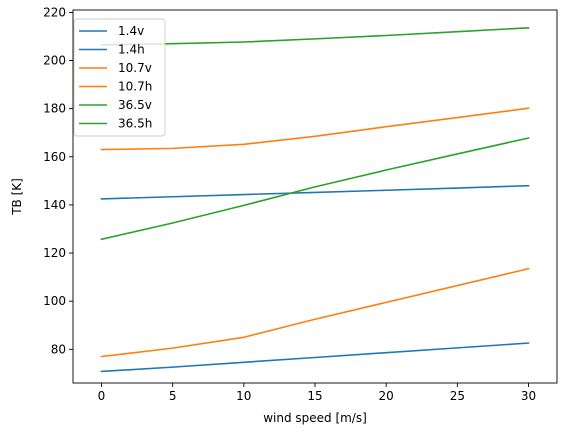 This screenshot has width=571, height=436. I want to click on y-tick-label: 80, so click(58, 349).